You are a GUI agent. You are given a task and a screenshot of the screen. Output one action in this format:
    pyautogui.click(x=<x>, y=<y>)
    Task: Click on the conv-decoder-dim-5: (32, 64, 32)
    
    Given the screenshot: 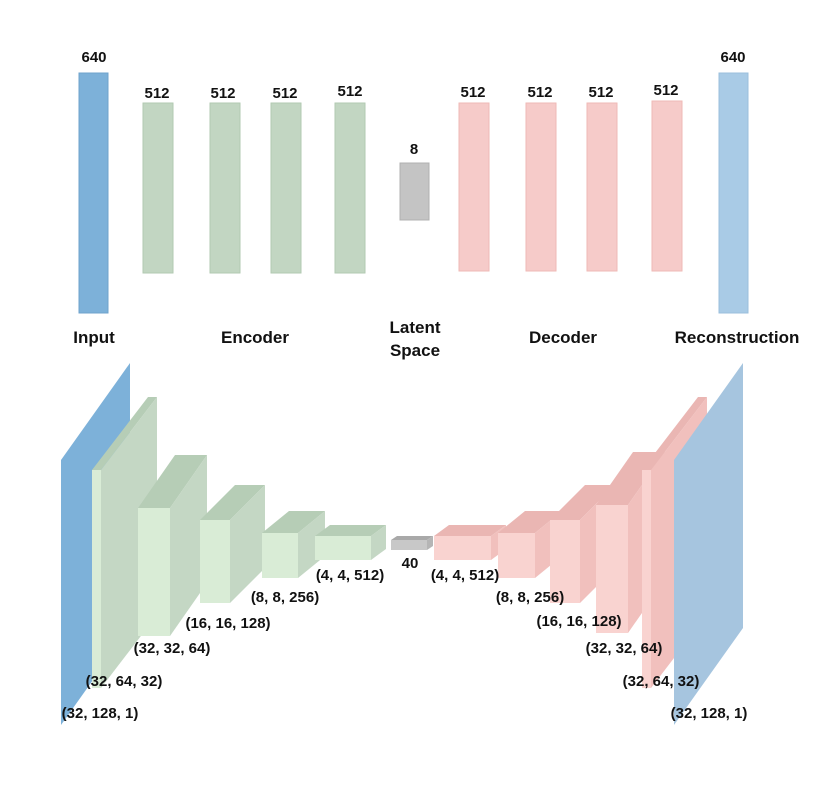 What is the action you would take?
    pyautogui.click(x=661, y=681)
    